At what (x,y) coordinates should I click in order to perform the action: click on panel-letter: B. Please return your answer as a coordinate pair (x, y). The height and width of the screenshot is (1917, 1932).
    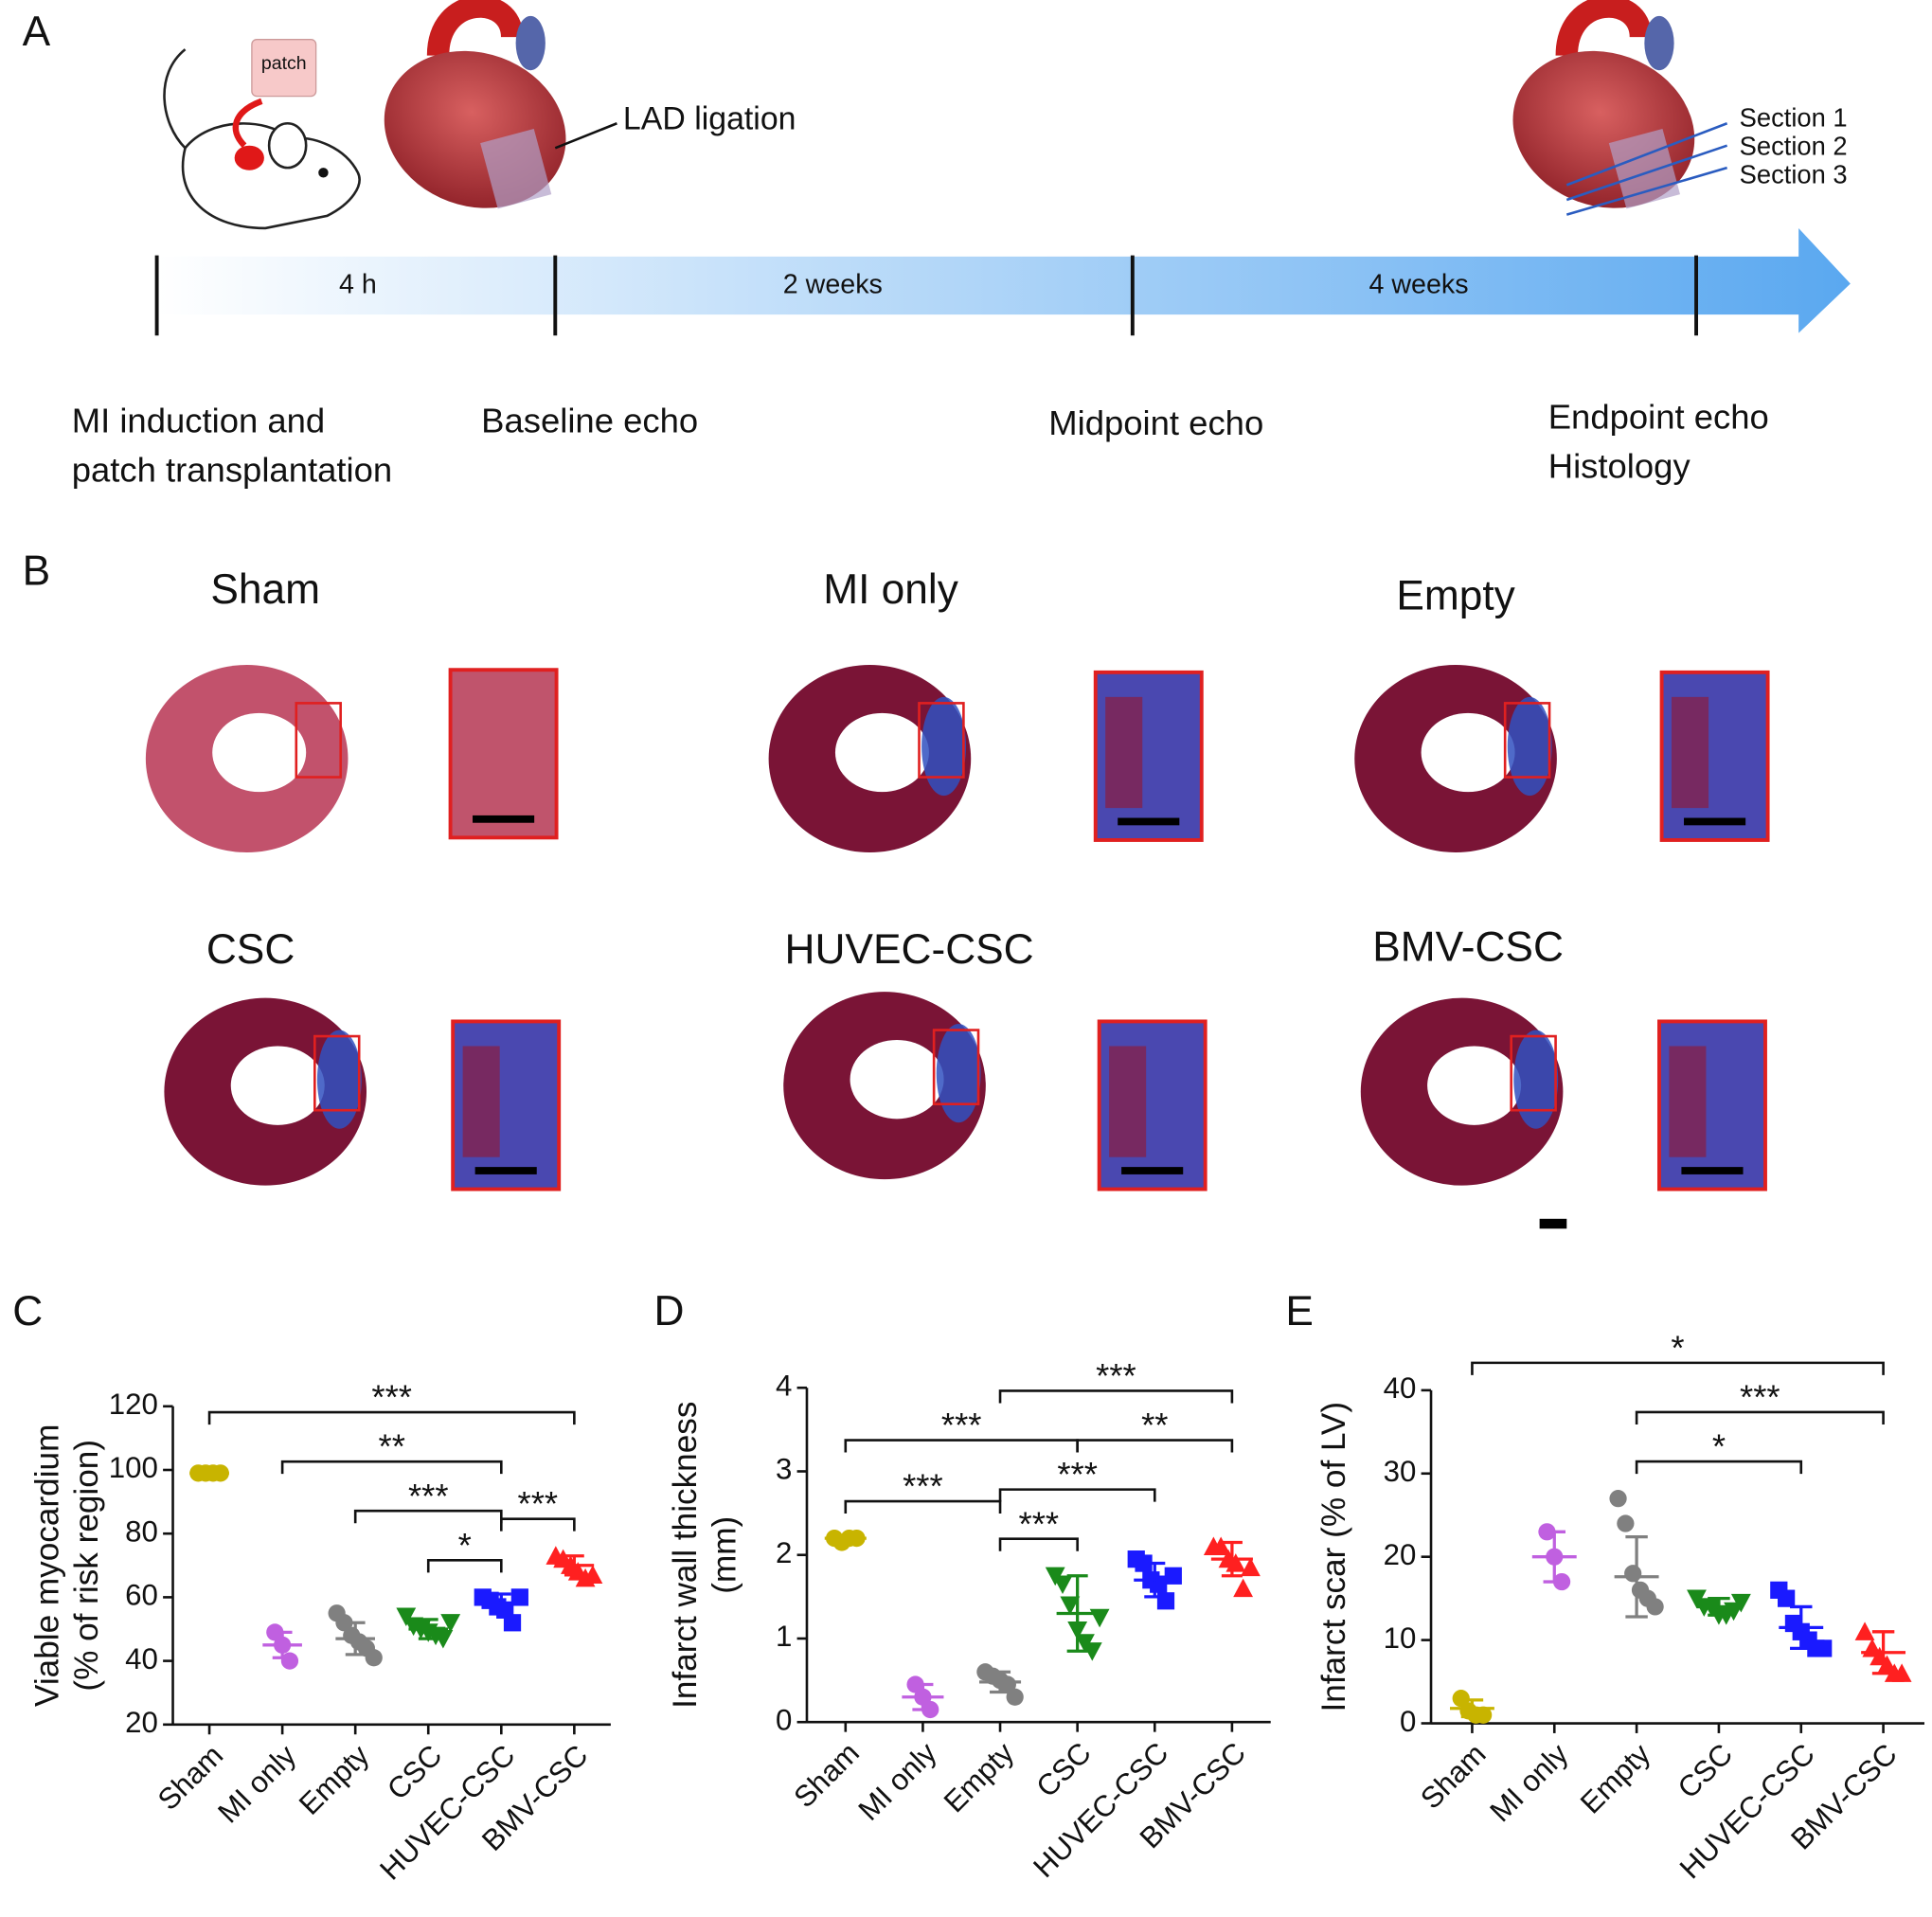
    Looking at the image, I should click on (37, 571).